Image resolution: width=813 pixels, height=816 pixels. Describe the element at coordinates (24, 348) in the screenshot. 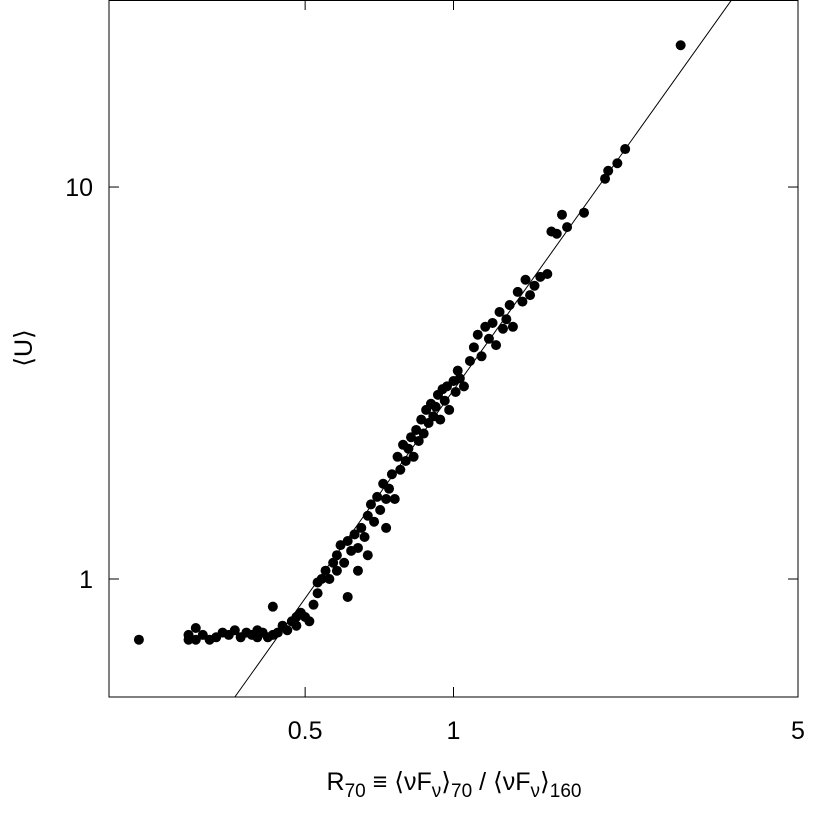

I see `y-axis-label: ⟨U⟩` at that location.